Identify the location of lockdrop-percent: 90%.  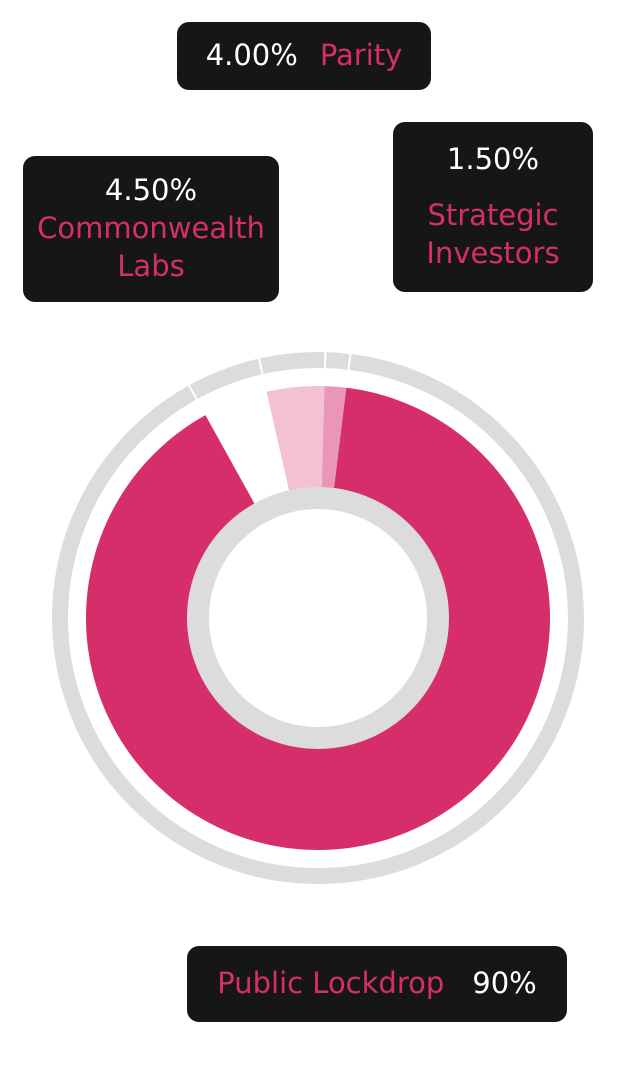
(504, 983).